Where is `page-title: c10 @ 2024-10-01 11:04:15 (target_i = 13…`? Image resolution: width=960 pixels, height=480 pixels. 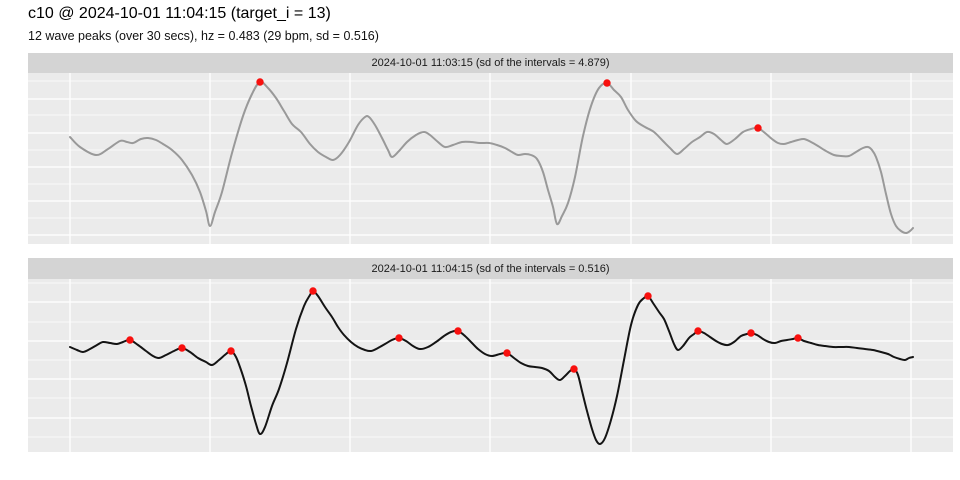
page-title: c10 @ 2024-10-01 11:04:15 (target_i = 13… is located at coordinates (179, 13).